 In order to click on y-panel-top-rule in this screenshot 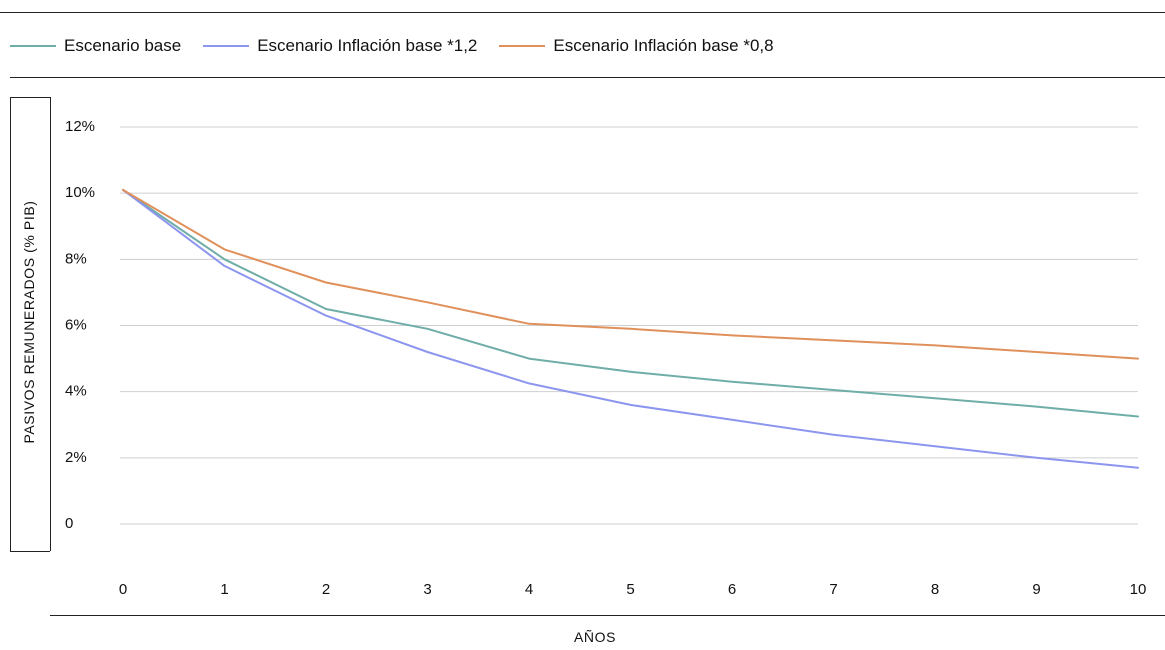, I will do `click(30, 97)`.